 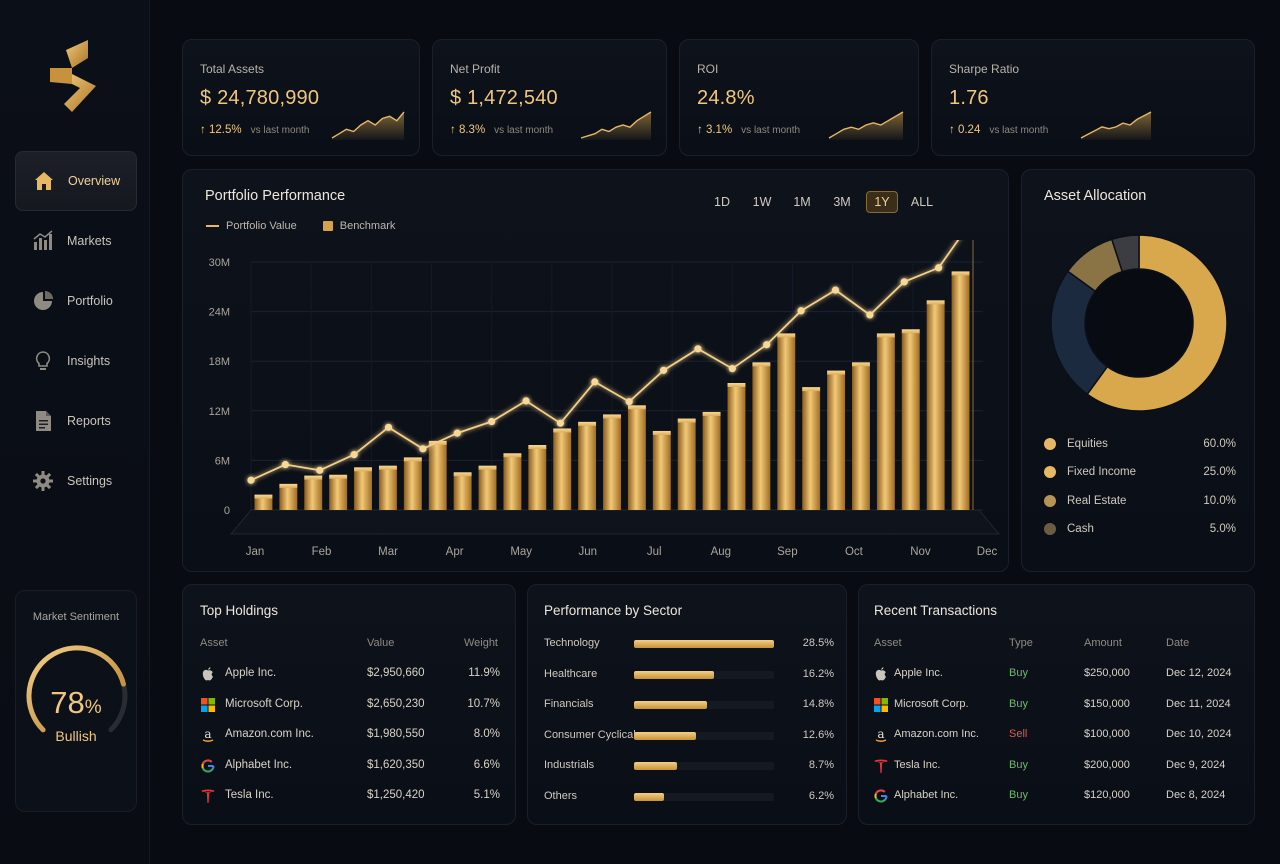 I want to click on table-row: Tesla Inc. Buy $200,000 Dec 9, 2024, so click(x=1057, y=767).